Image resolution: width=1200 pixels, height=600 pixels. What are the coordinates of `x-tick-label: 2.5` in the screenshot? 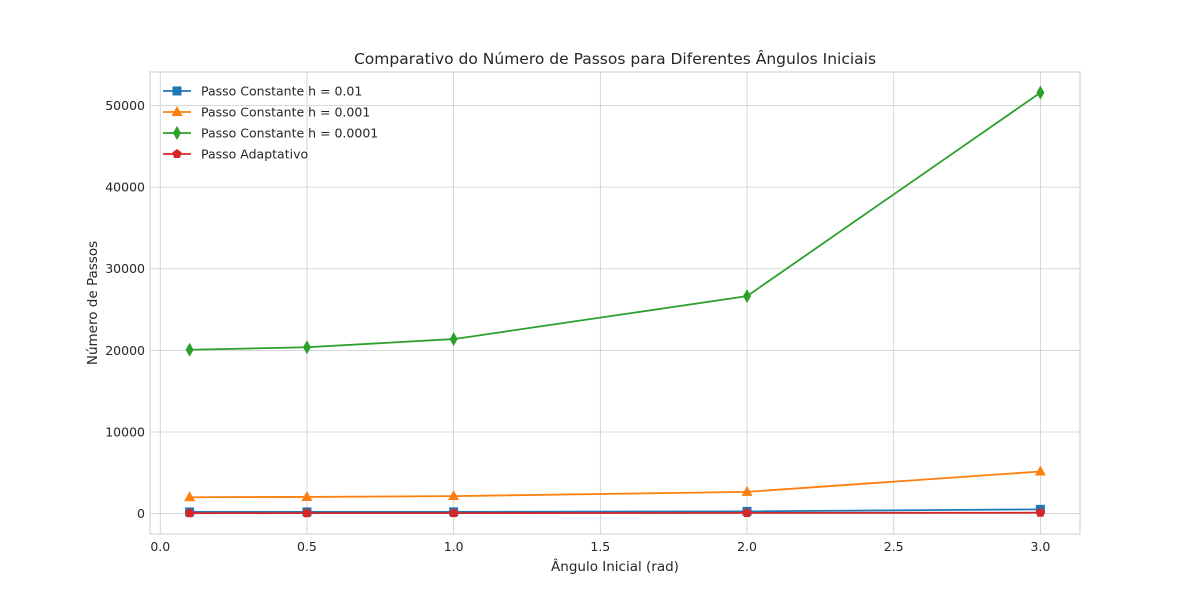 It's located at (894, 546).